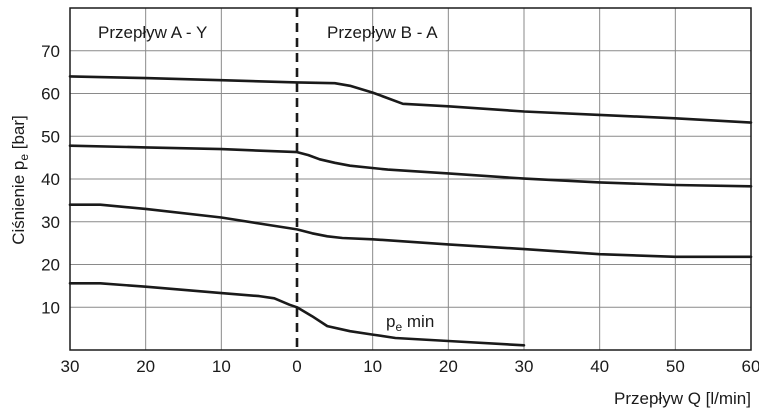 Image resolution: width=759 pixels, height=415 pixels. What do you see at coordinates (50, 222) in the screenshot?
I see `y-tick-label: 30` at bounding box center [50, 222].